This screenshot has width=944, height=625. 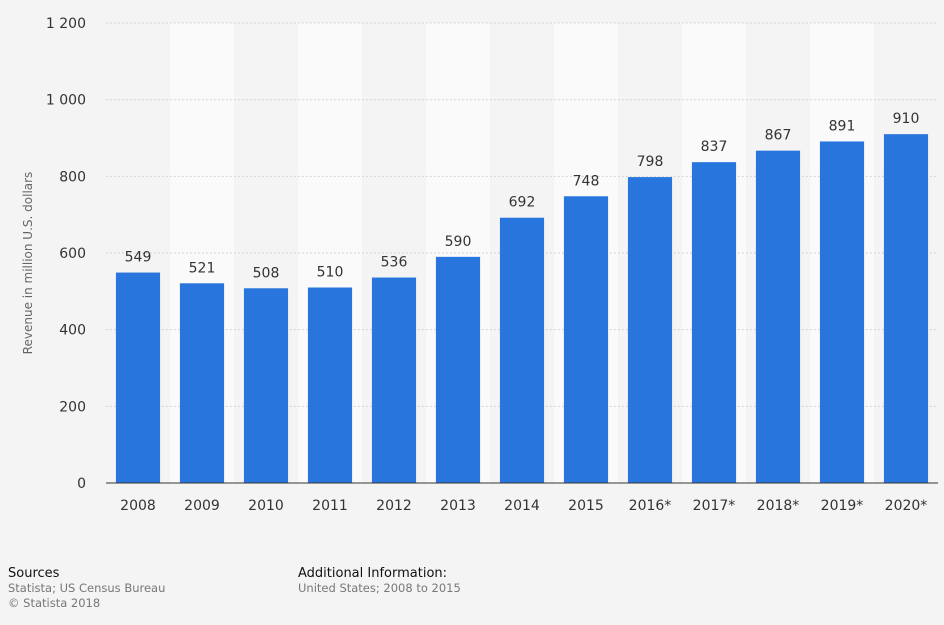 What do you see at coordinates (330, 273) in the screenshot?
I see `data-label: 510` at bounding box center [330, 273].